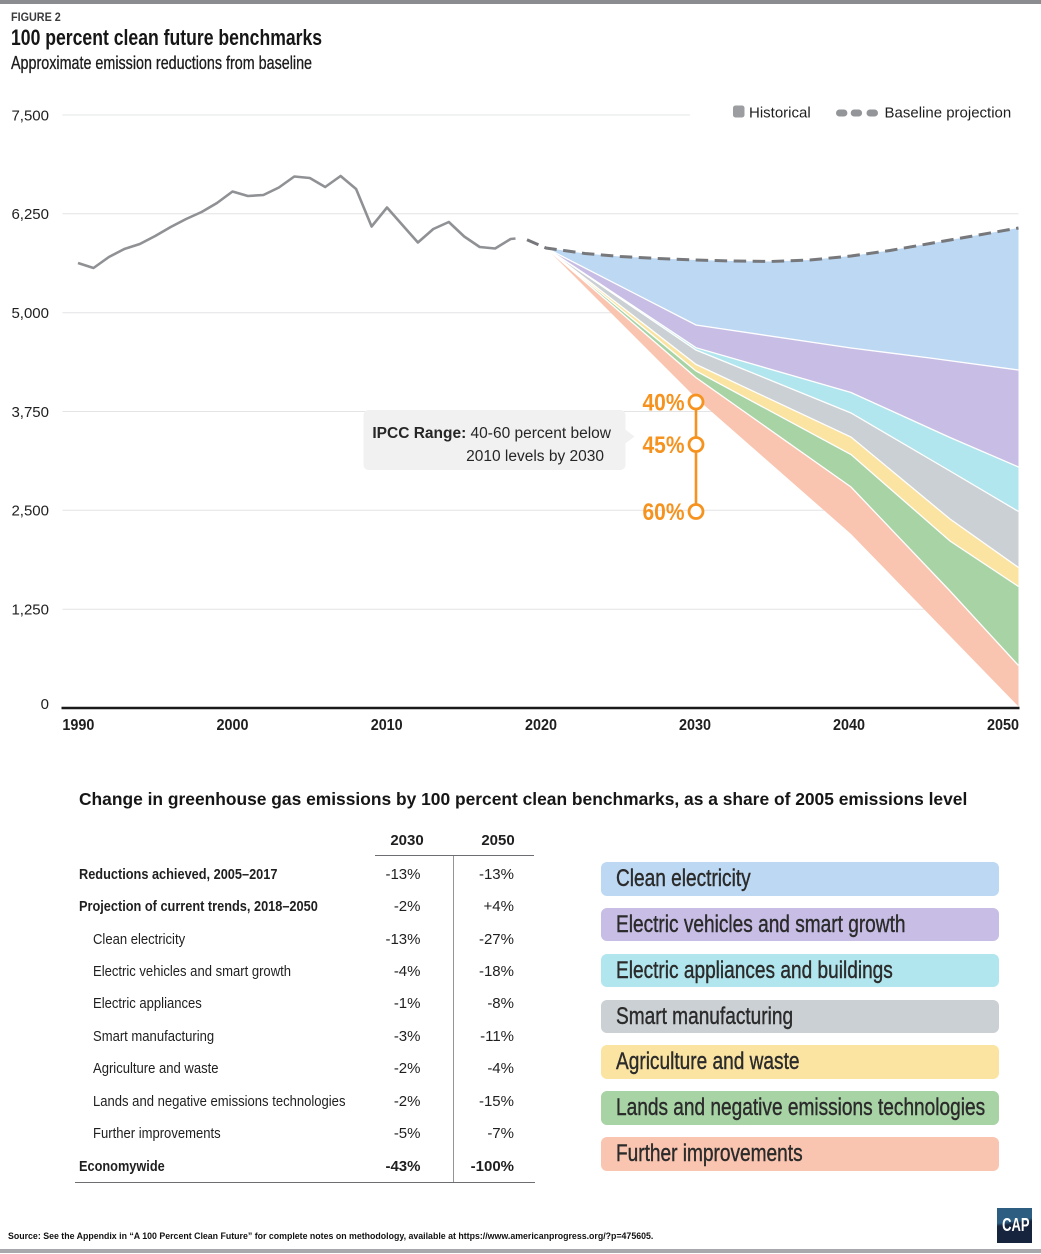 Image resolution: width=1041 pixels, height=1254 pixels. What do you see at coordinates (30, 511) in the screenshot?
I see `svg-text: 2,500` at bounding box center [30, 511].